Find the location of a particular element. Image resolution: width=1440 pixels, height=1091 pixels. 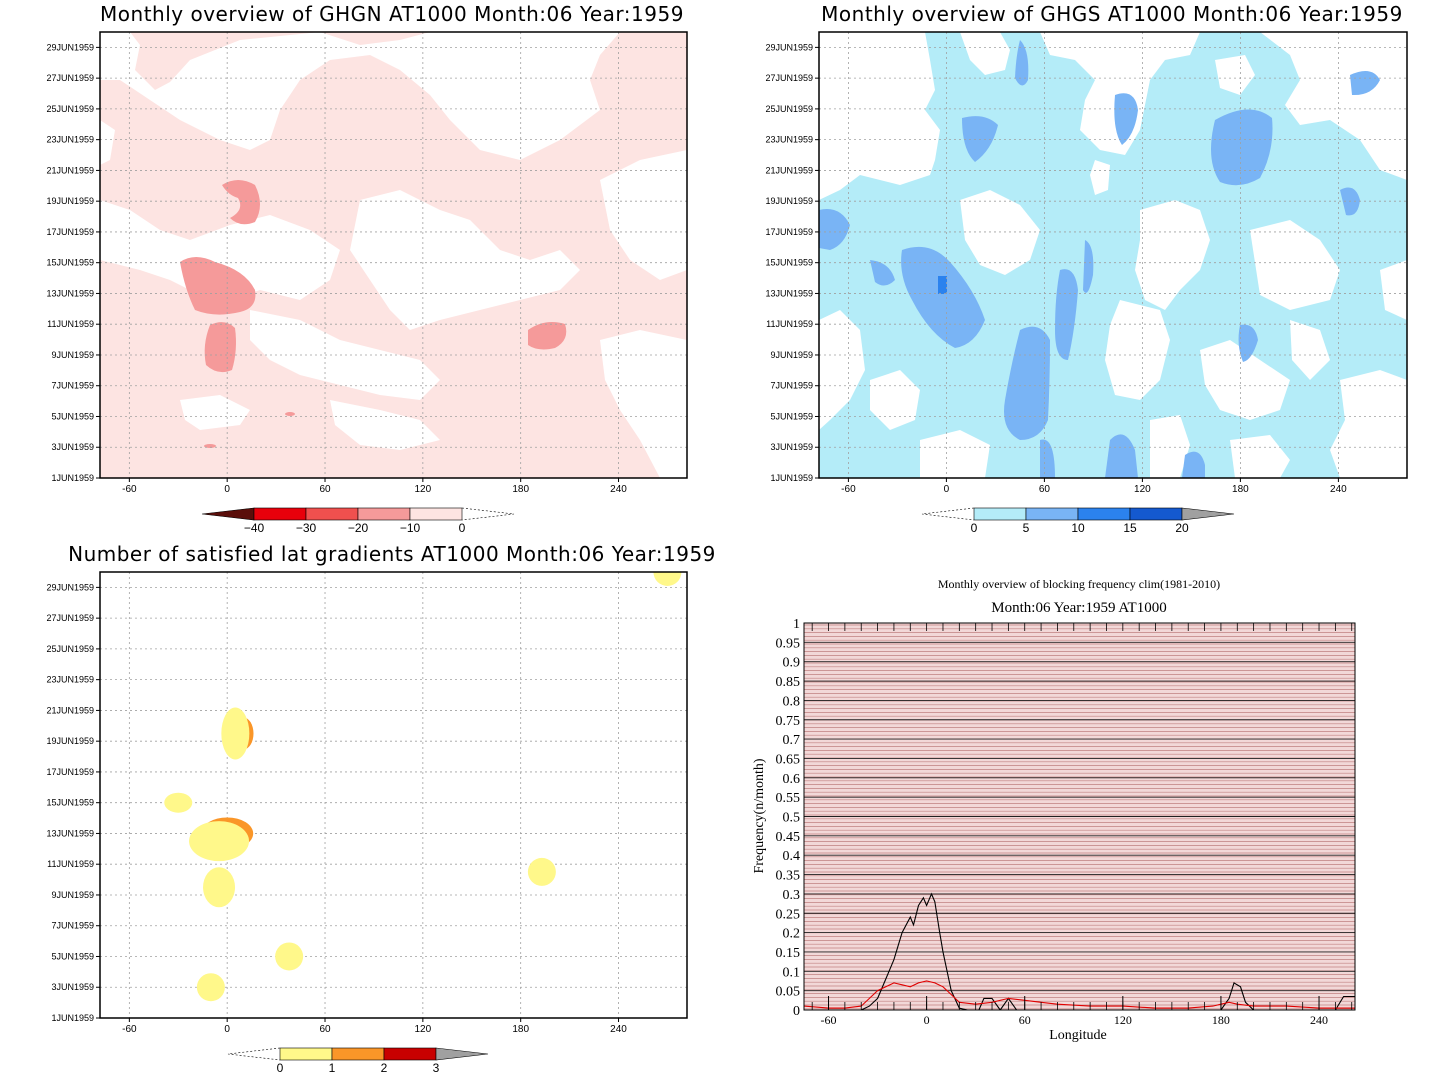

y-tick-label: 25JUN1959 is located at coordinates (70, 649).